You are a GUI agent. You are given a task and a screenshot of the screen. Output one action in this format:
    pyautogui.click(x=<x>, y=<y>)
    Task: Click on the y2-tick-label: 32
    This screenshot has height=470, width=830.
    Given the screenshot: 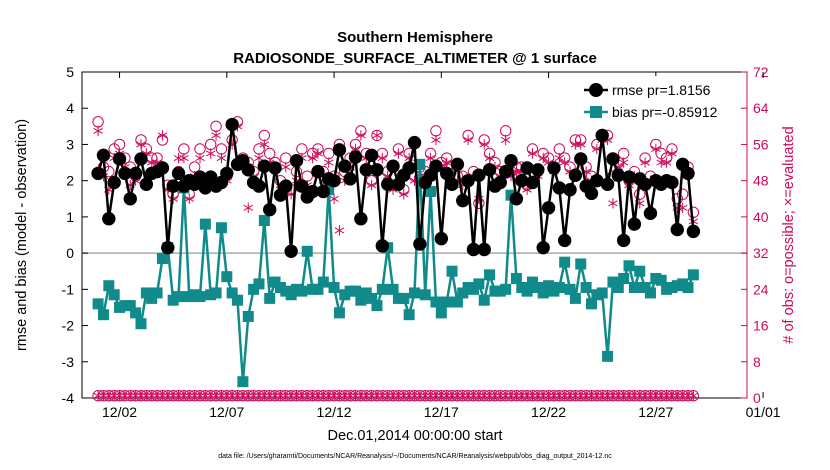 What is the action you would take?
    pyautogui.click(x=761, y=253)
    